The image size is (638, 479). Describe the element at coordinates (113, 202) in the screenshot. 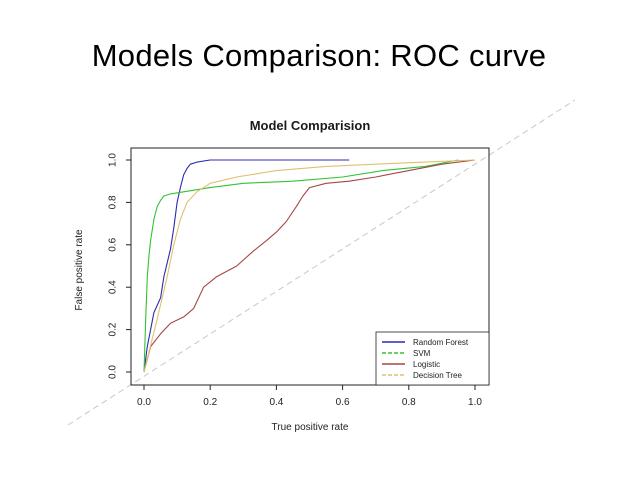

I see `y-tick-label: 0.8` at that location.